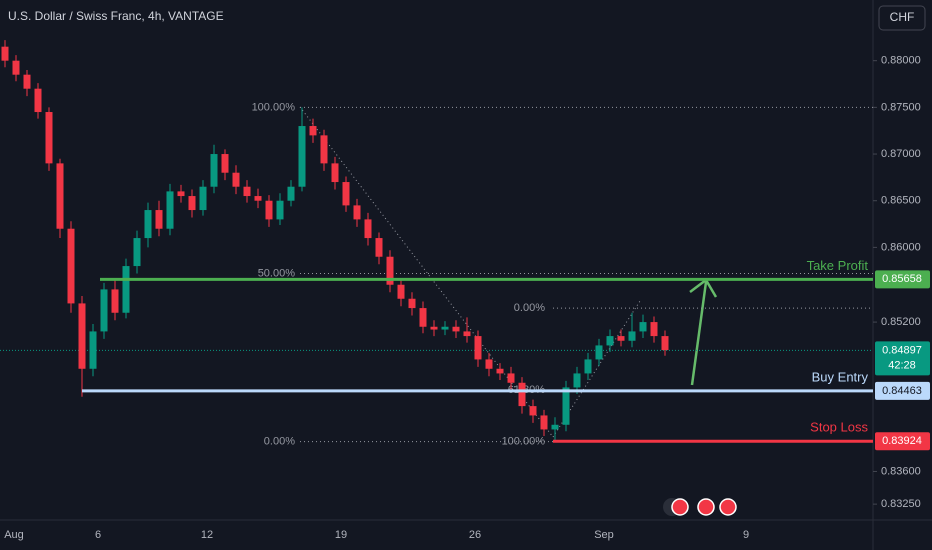 This screenshot has width=932, height=550. What do you see at coordinates (840, 376) in the screenshot?
I see `level-name: Buy Entry` at bounding box center [840, 376].